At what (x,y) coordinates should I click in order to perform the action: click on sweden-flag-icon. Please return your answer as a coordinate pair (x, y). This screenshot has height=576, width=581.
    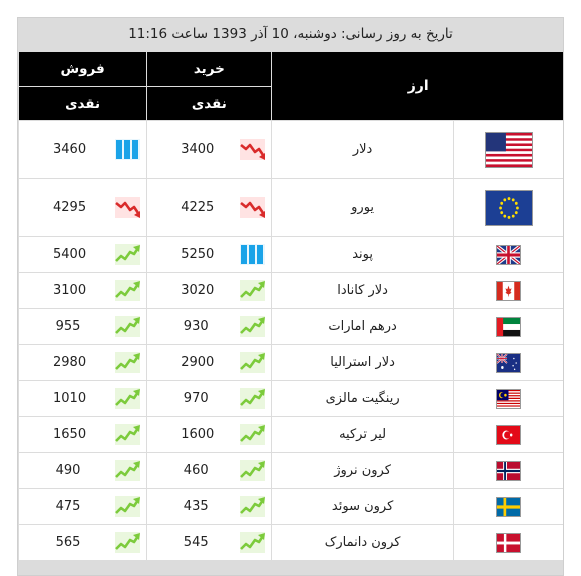
    Looking at the image, I should click on (508, 506).